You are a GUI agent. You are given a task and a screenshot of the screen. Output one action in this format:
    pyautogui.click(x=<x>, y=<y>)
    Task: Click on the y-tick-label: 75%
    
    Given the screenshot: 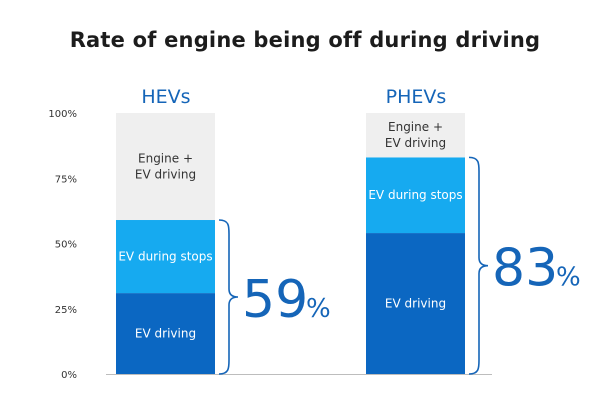 What is the action you would take?
    pyautogui.click(x=66, y=179)
    